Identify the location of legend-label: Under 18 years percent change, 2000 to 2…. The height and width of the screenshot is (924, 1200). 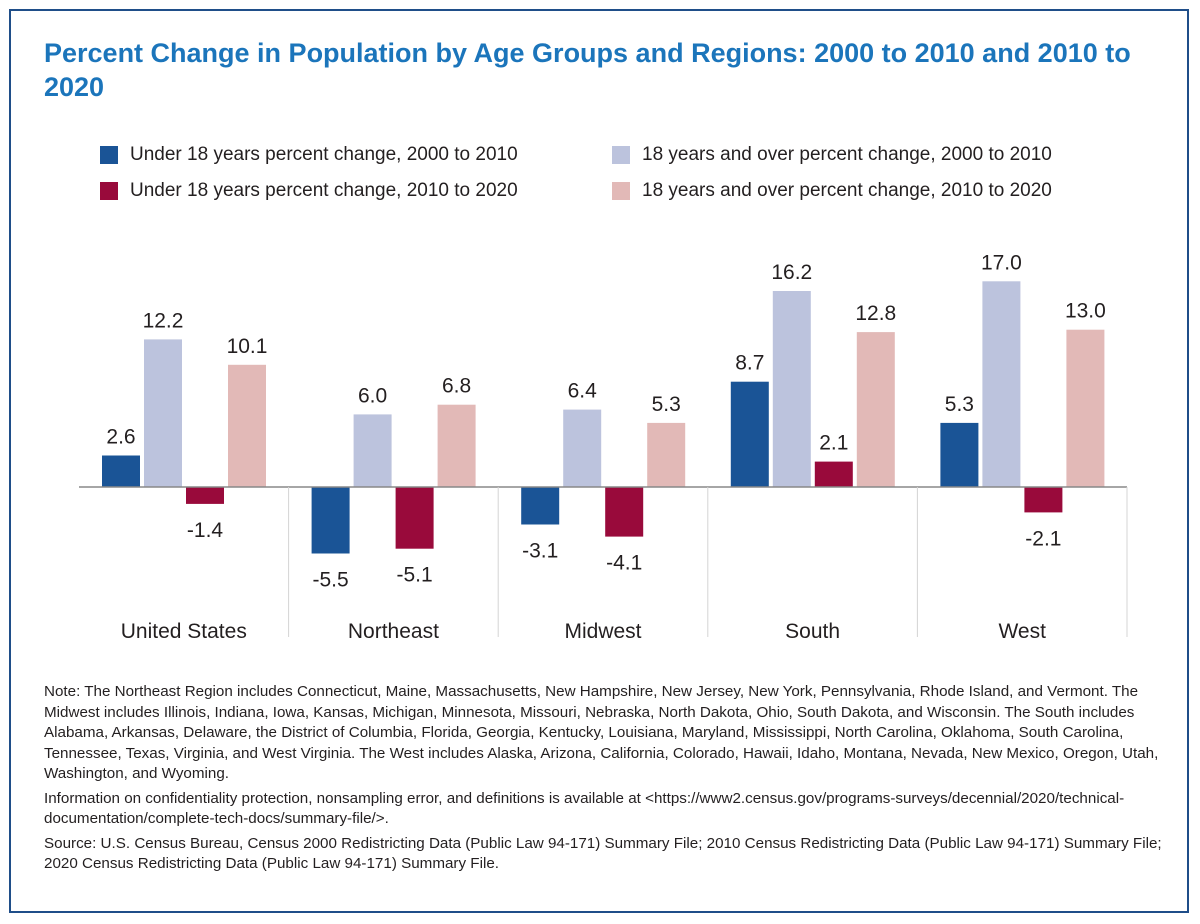
(324, 154).